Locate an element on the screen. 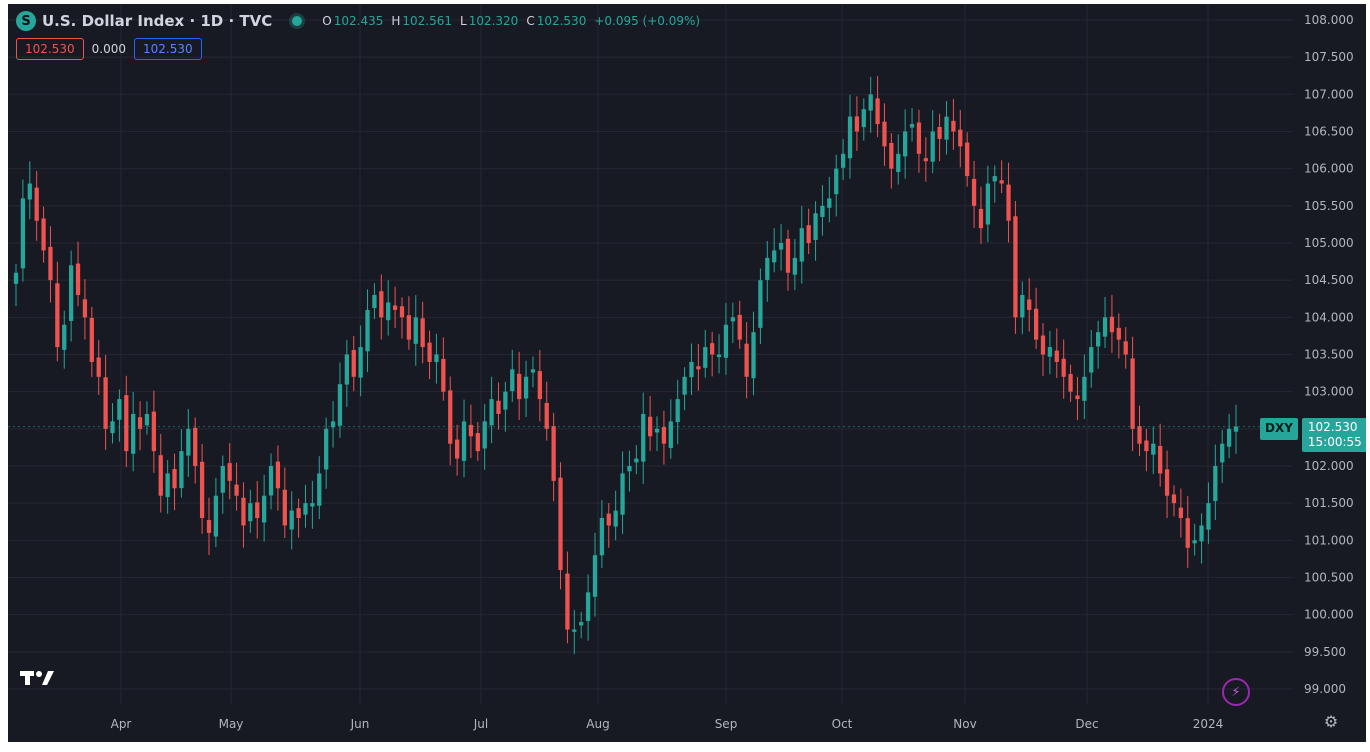  x-tick-label: Aug is located at coordinates (597, 724).